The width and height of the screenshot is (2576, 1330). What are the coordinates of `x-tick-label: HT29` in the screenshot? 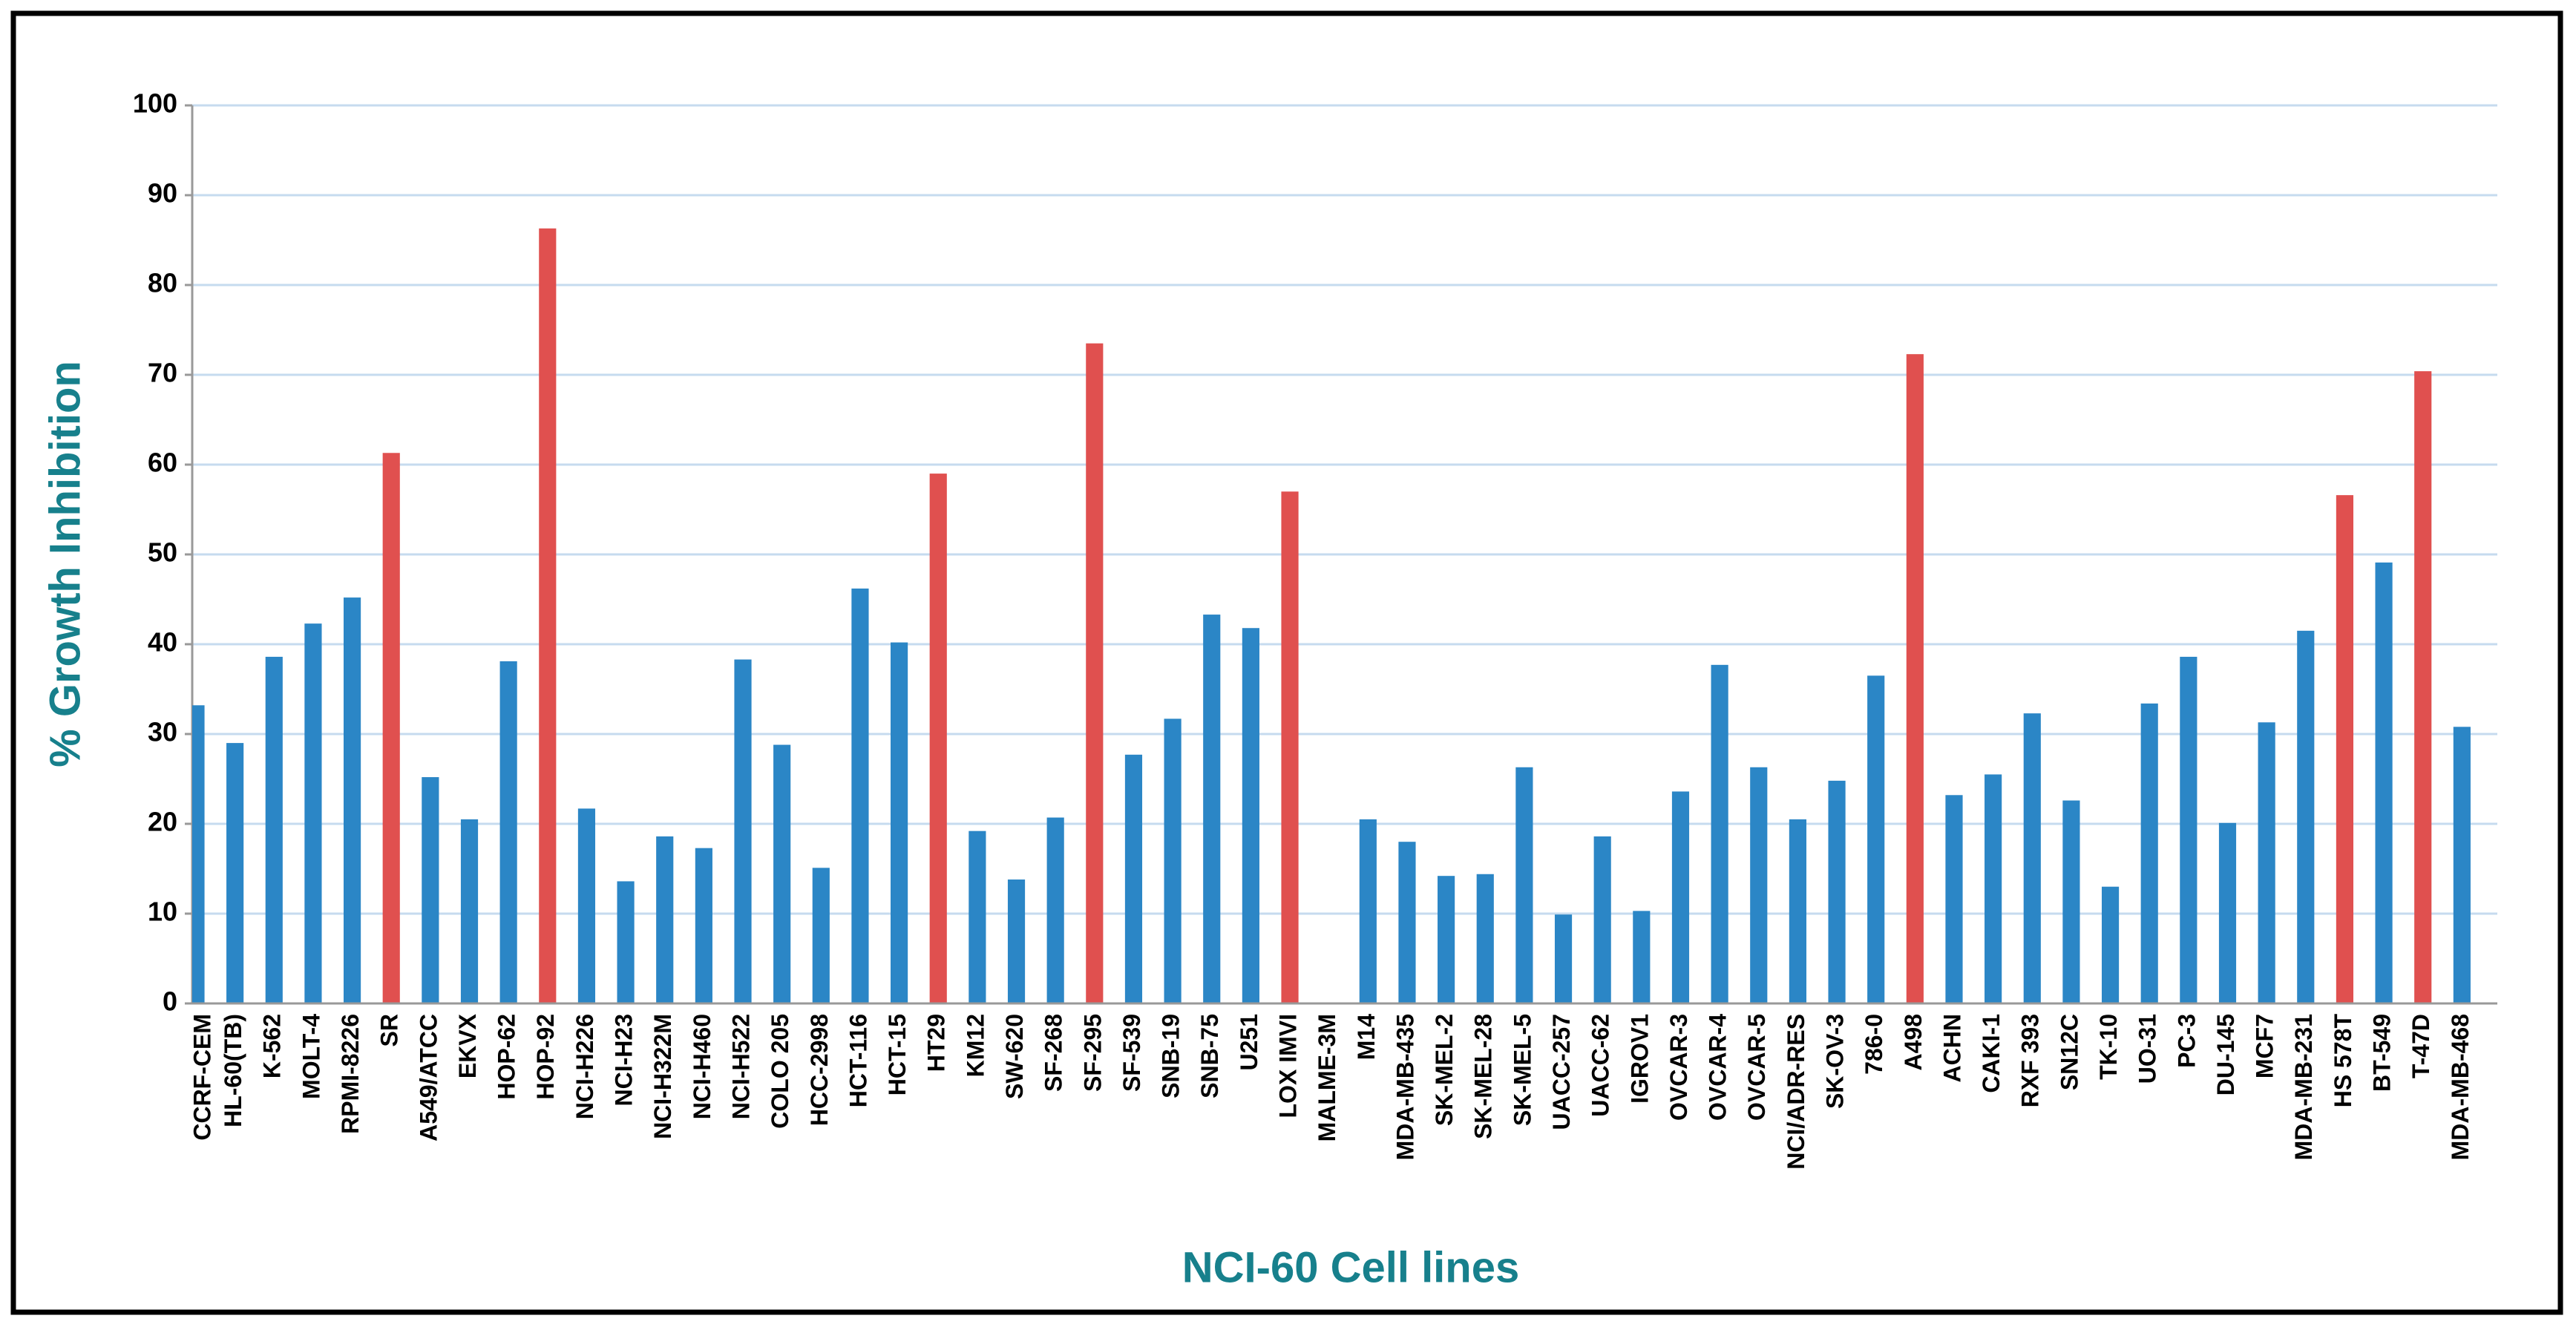 It's located at (937, 1043).